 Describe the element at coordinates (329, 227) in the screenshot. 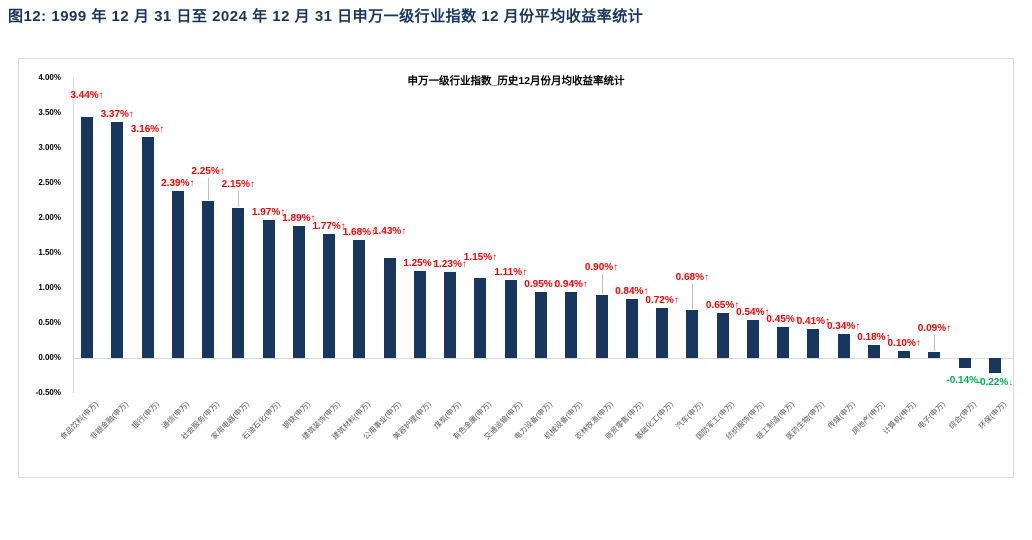

I see `bar-value-label: 1.77%↑` at that location.